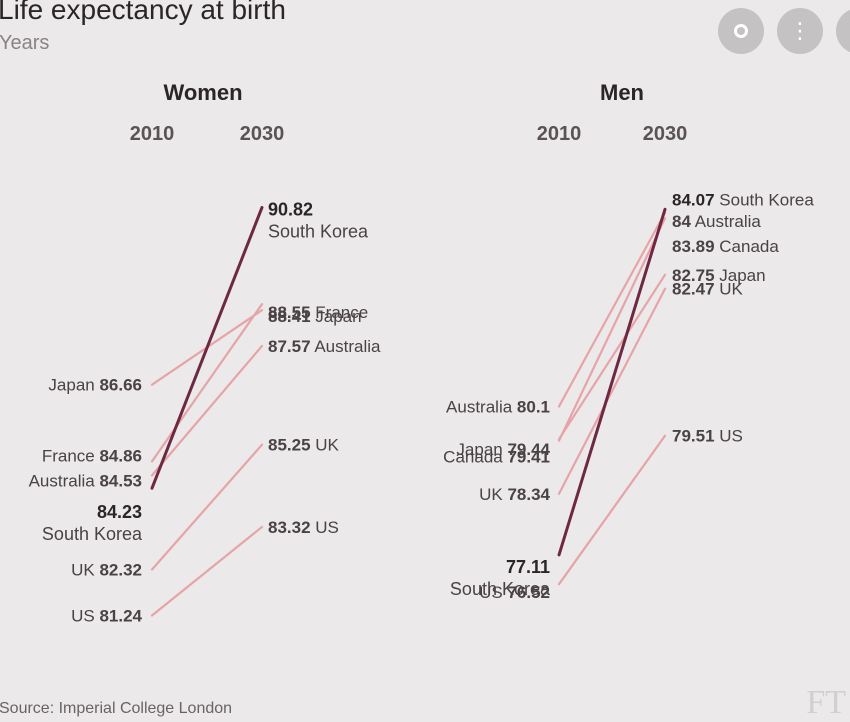  I want to click on men-south-korea-line, so click(612, 382).